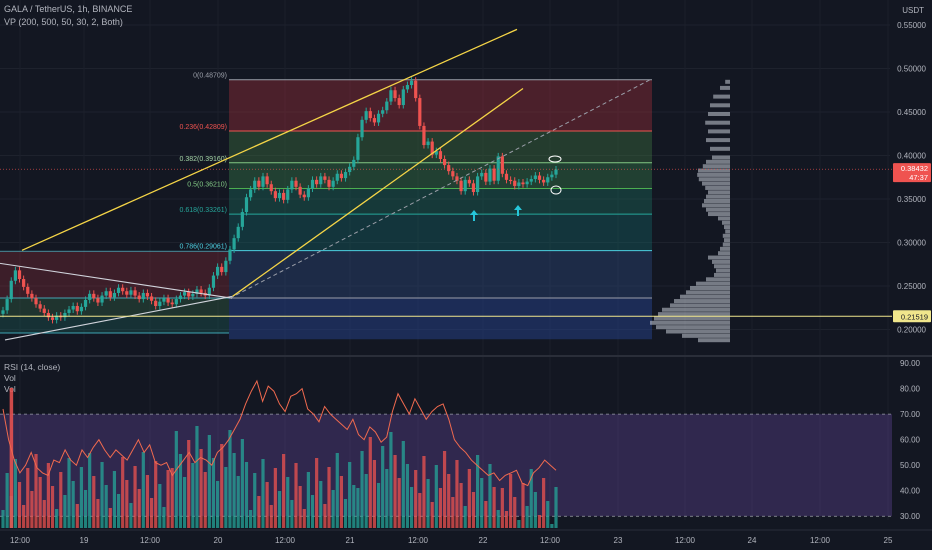 The image size is (932, 550). What do you see at coordinates (910, 516) in the screenshot?
I see `rsi-tick-label: 30.00` at bounding box center [910, 516].